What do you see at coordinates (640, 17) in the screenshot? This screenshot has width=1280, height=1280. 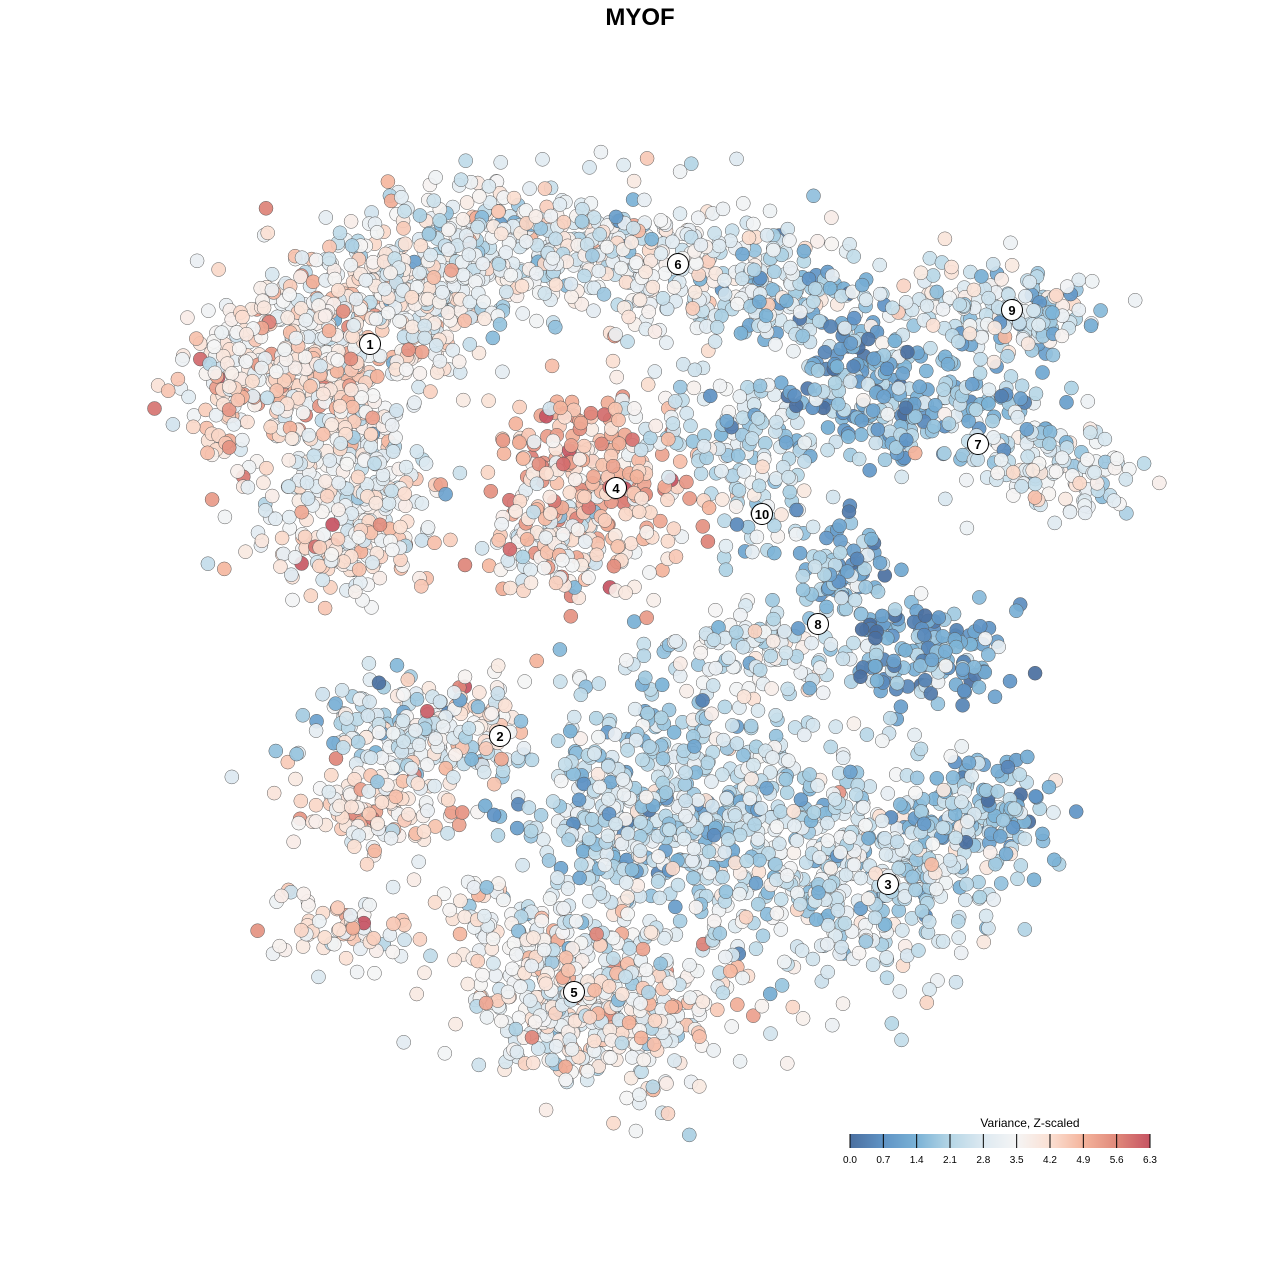 I see `chart-title: MYOF` at bounding box center [640, 17].